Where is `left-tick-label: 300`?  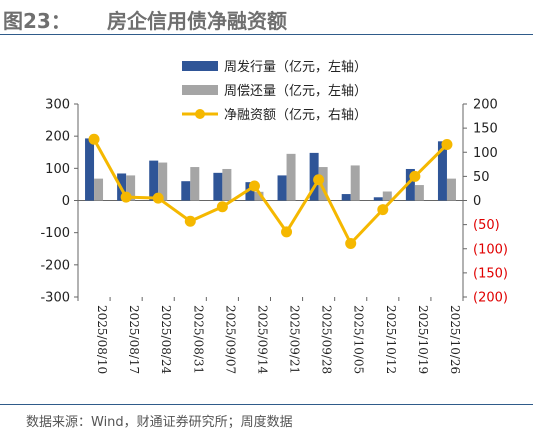
left-tick-label: 300 is located at coordinates (57, 105).